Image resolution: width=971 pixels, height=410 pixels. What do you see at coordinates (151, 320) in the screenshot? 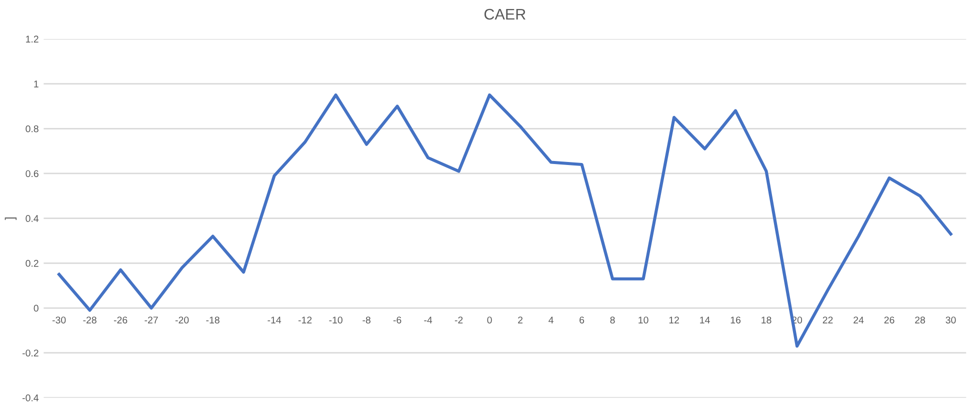
I see `x-tick-label: -27` at bounding box center [151, 320].